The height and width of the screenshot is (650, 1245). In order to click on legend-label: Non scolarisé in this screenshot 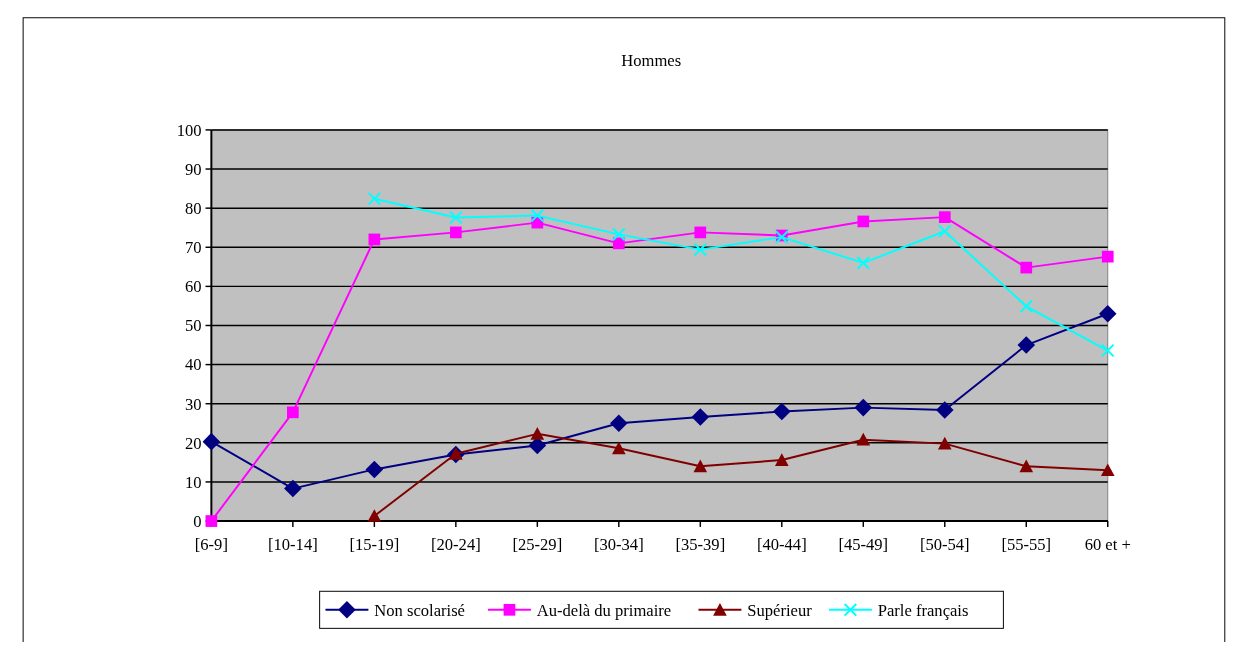, I will do `click(419, 610)`.